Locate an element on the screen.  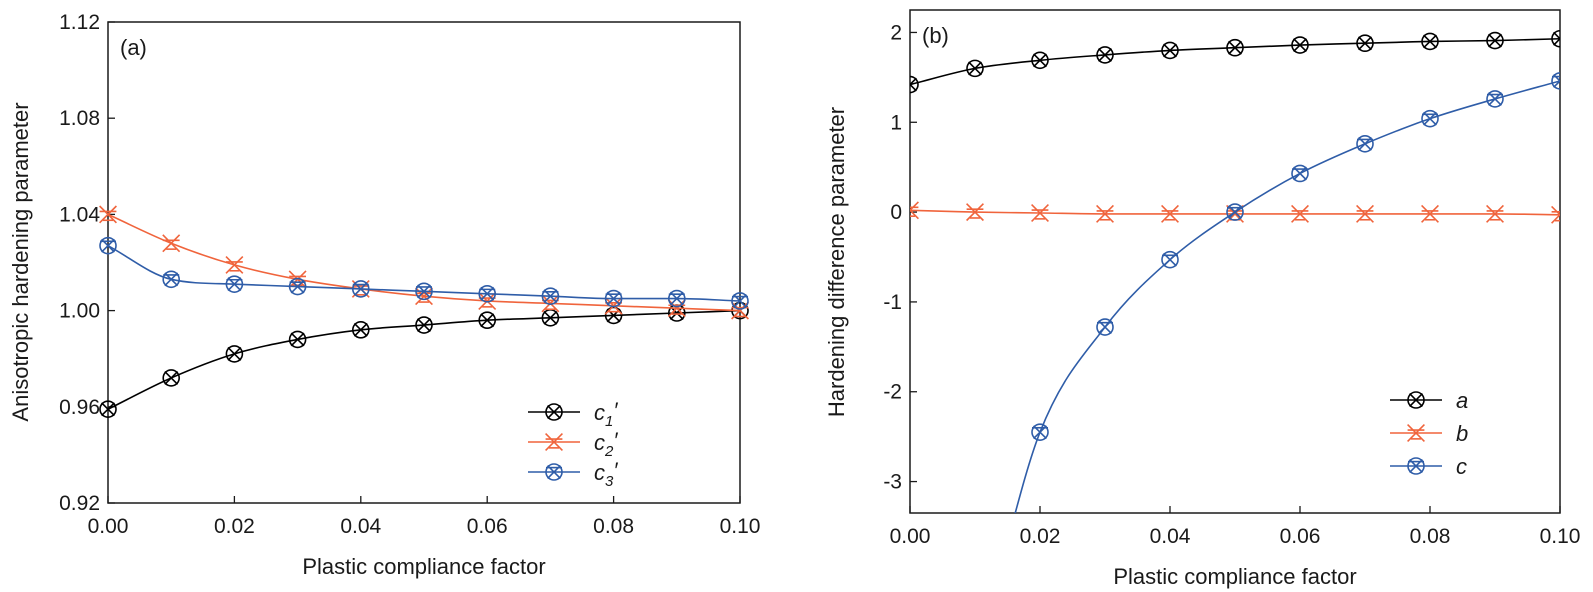
legend-label: c is located at coordinates (1461, 466).